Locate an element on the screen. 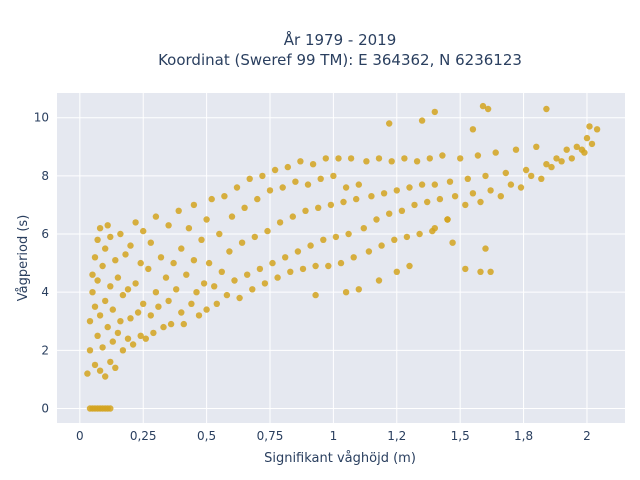  x-tick-label: 0,75 is located at coordinates (270, 436).